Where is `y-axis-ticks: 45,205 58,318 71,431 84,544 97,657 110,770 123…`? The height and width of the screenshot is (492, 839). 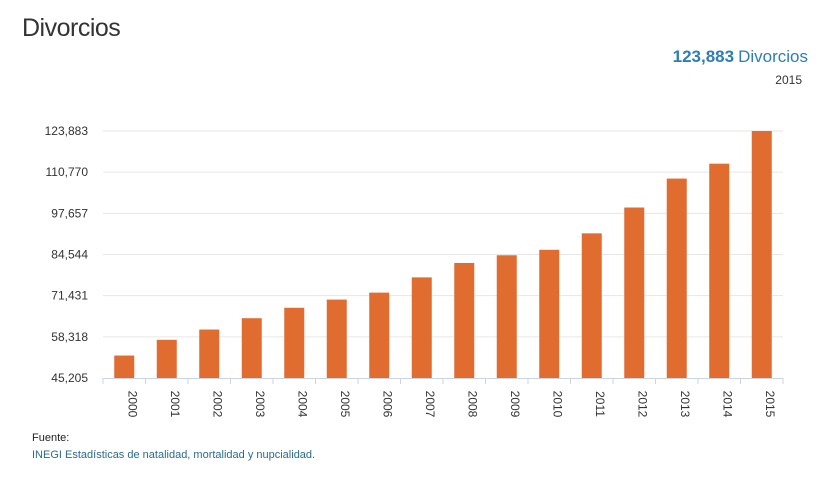 y-axis-ticks: 45,205 58,318 71,431 84,544 97,657 110,770 123… is located at coordinates (67, 254).